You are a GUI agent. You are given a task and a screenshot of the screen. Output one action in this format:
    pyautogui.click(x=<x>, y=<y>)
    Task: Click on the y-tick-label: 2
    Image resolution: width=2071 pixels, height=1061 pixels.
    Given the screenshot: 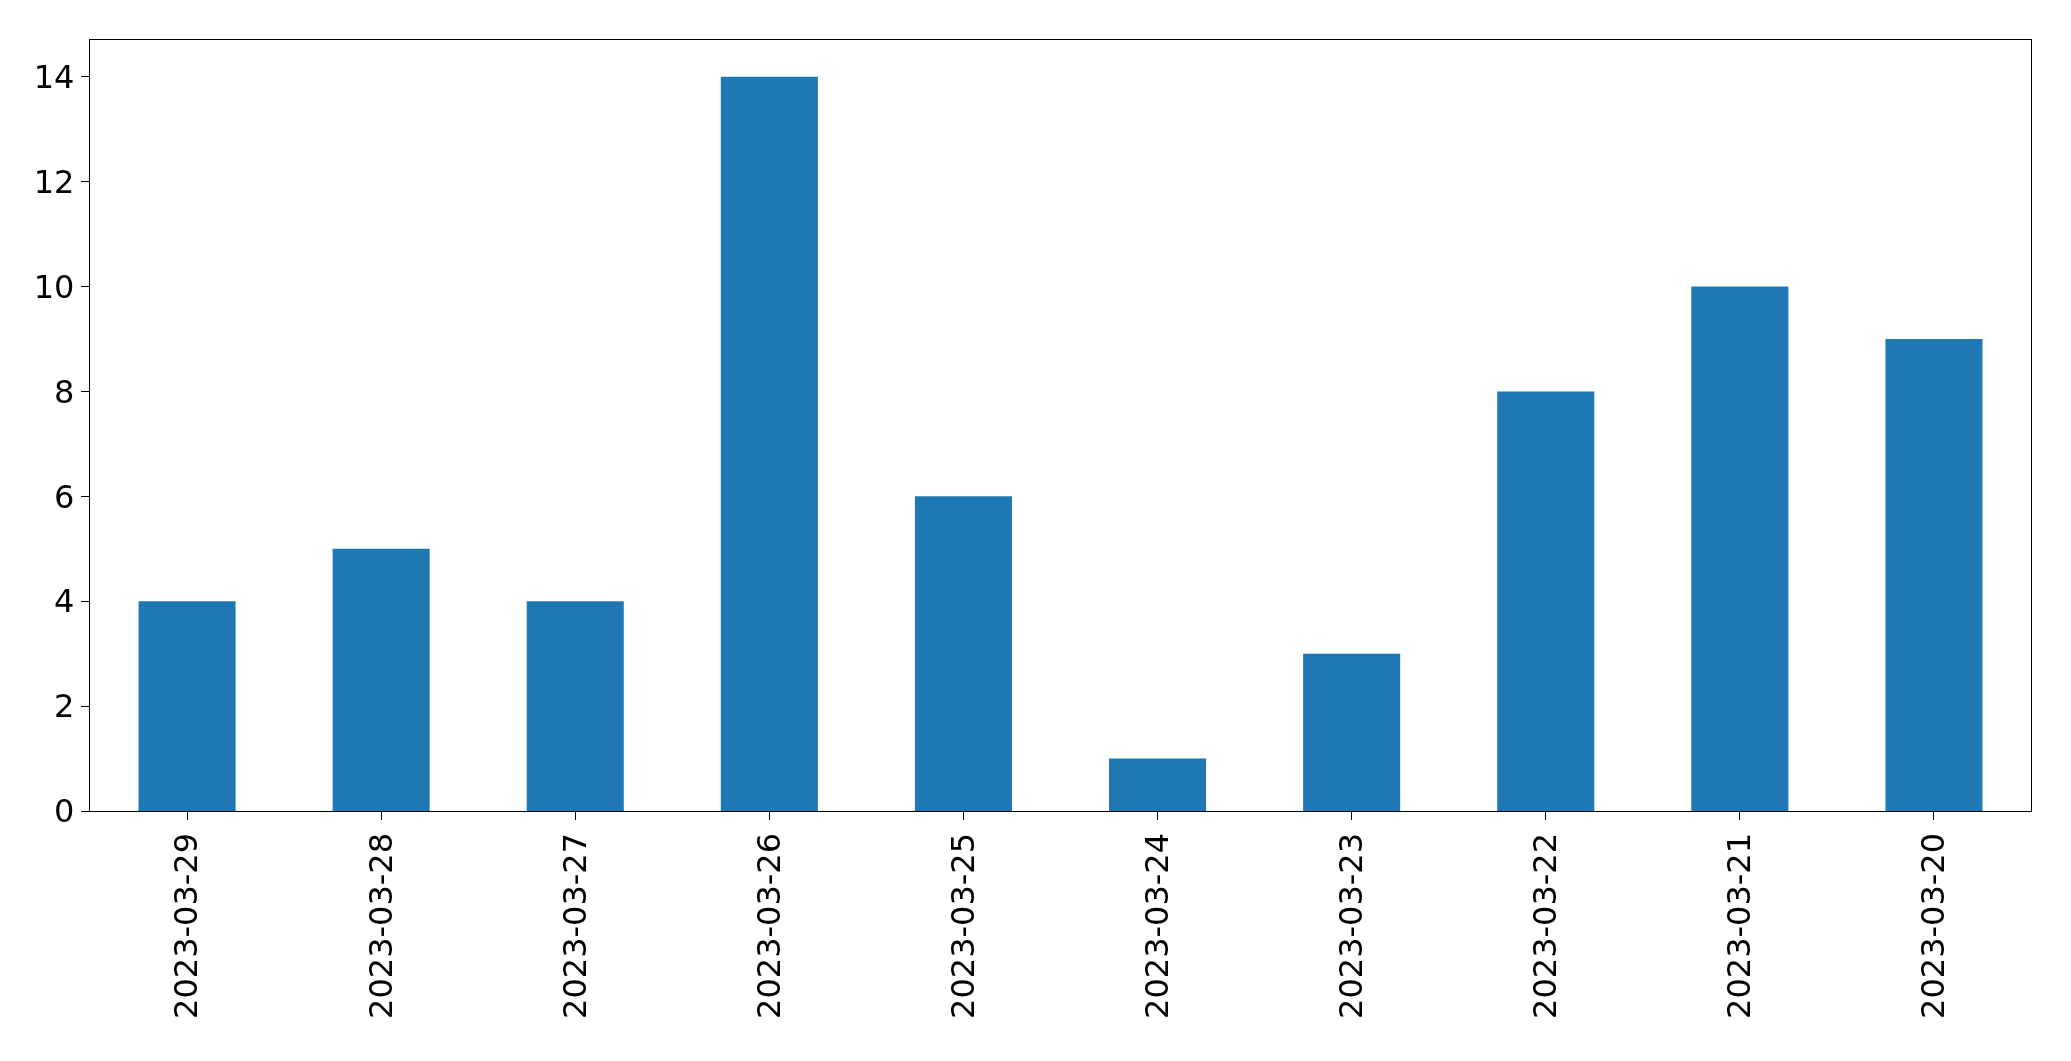 What is the action you would take?
    pyautogui.click(x=64, y=706)
    